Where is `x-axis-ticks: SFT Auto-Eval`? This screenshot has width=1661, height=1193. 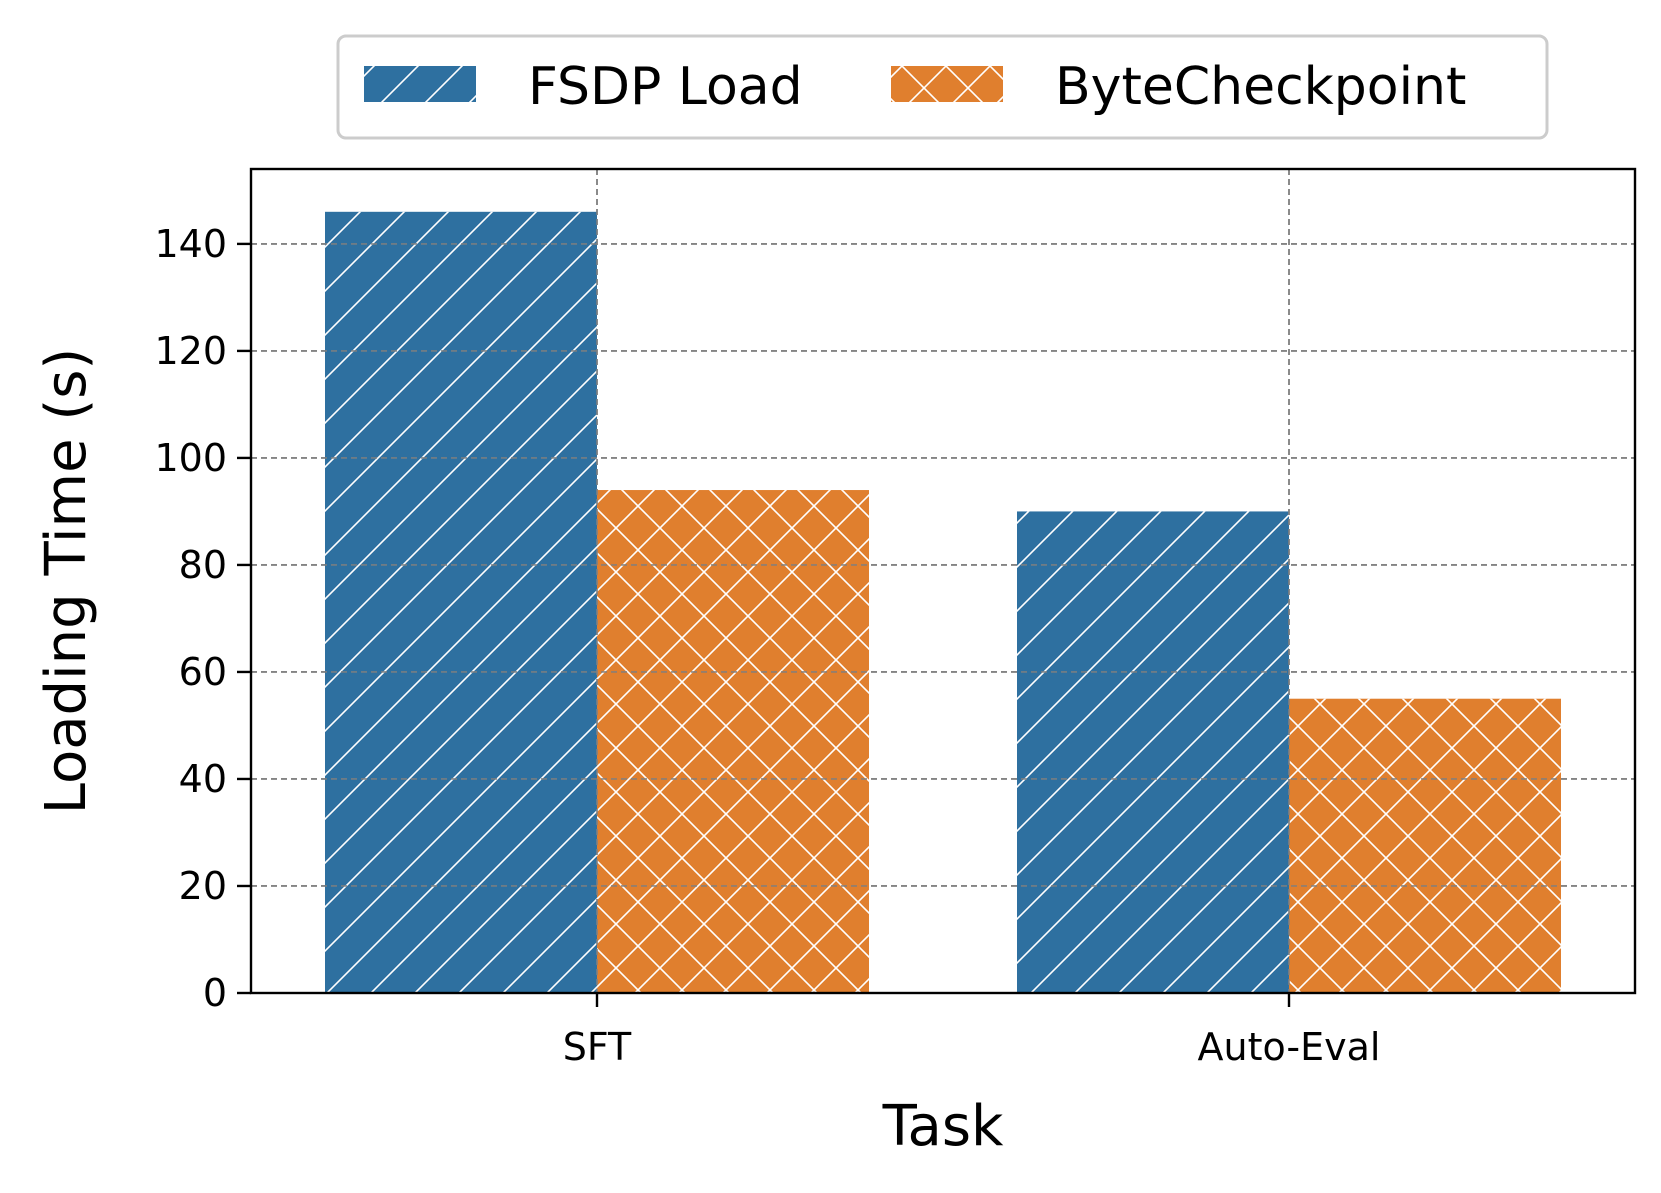
x-axis-ticks: SFT Auto-Eval is located at coordinates (972, 1031).